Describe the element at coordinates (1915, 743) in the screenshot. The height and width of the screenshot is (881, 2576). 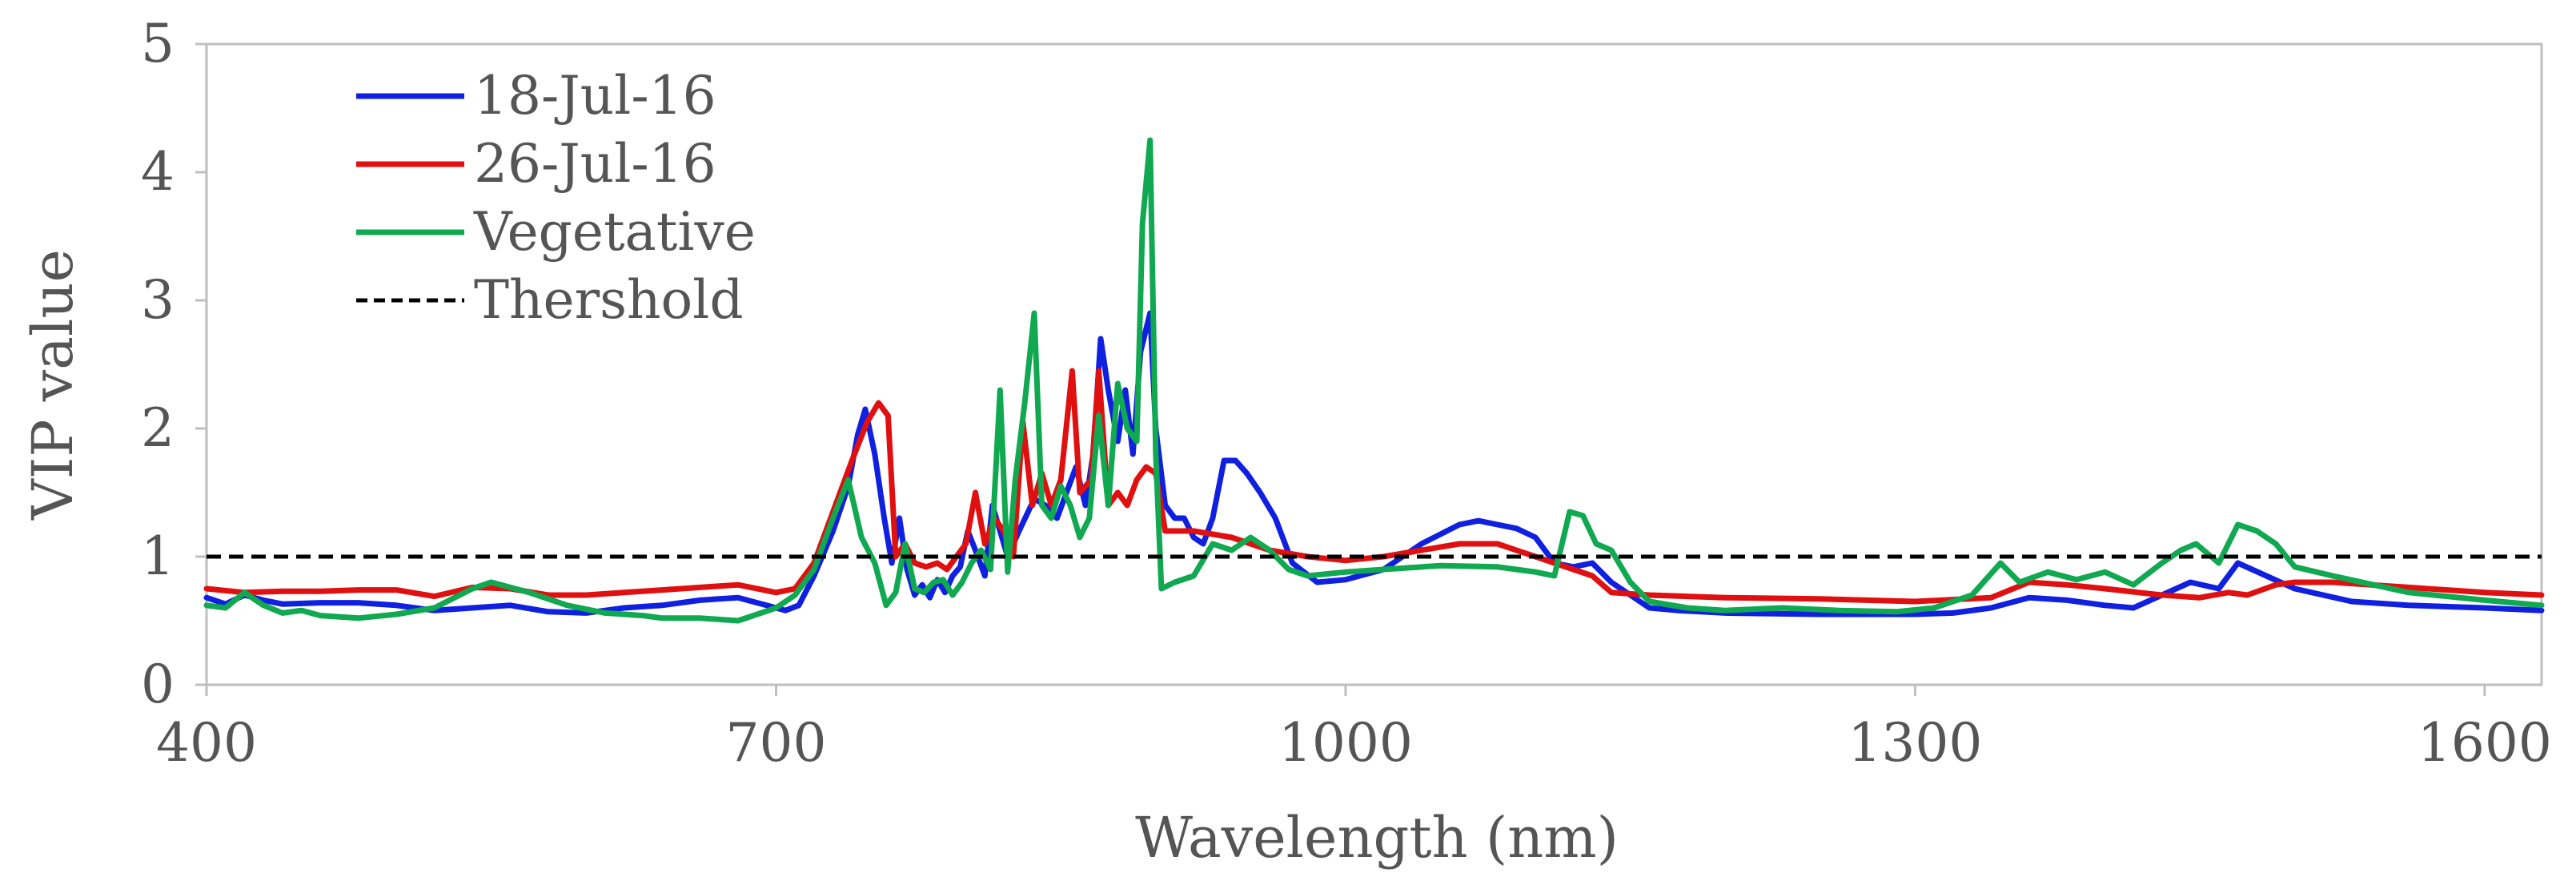
I see `x-tick-label: 1300` at that location.